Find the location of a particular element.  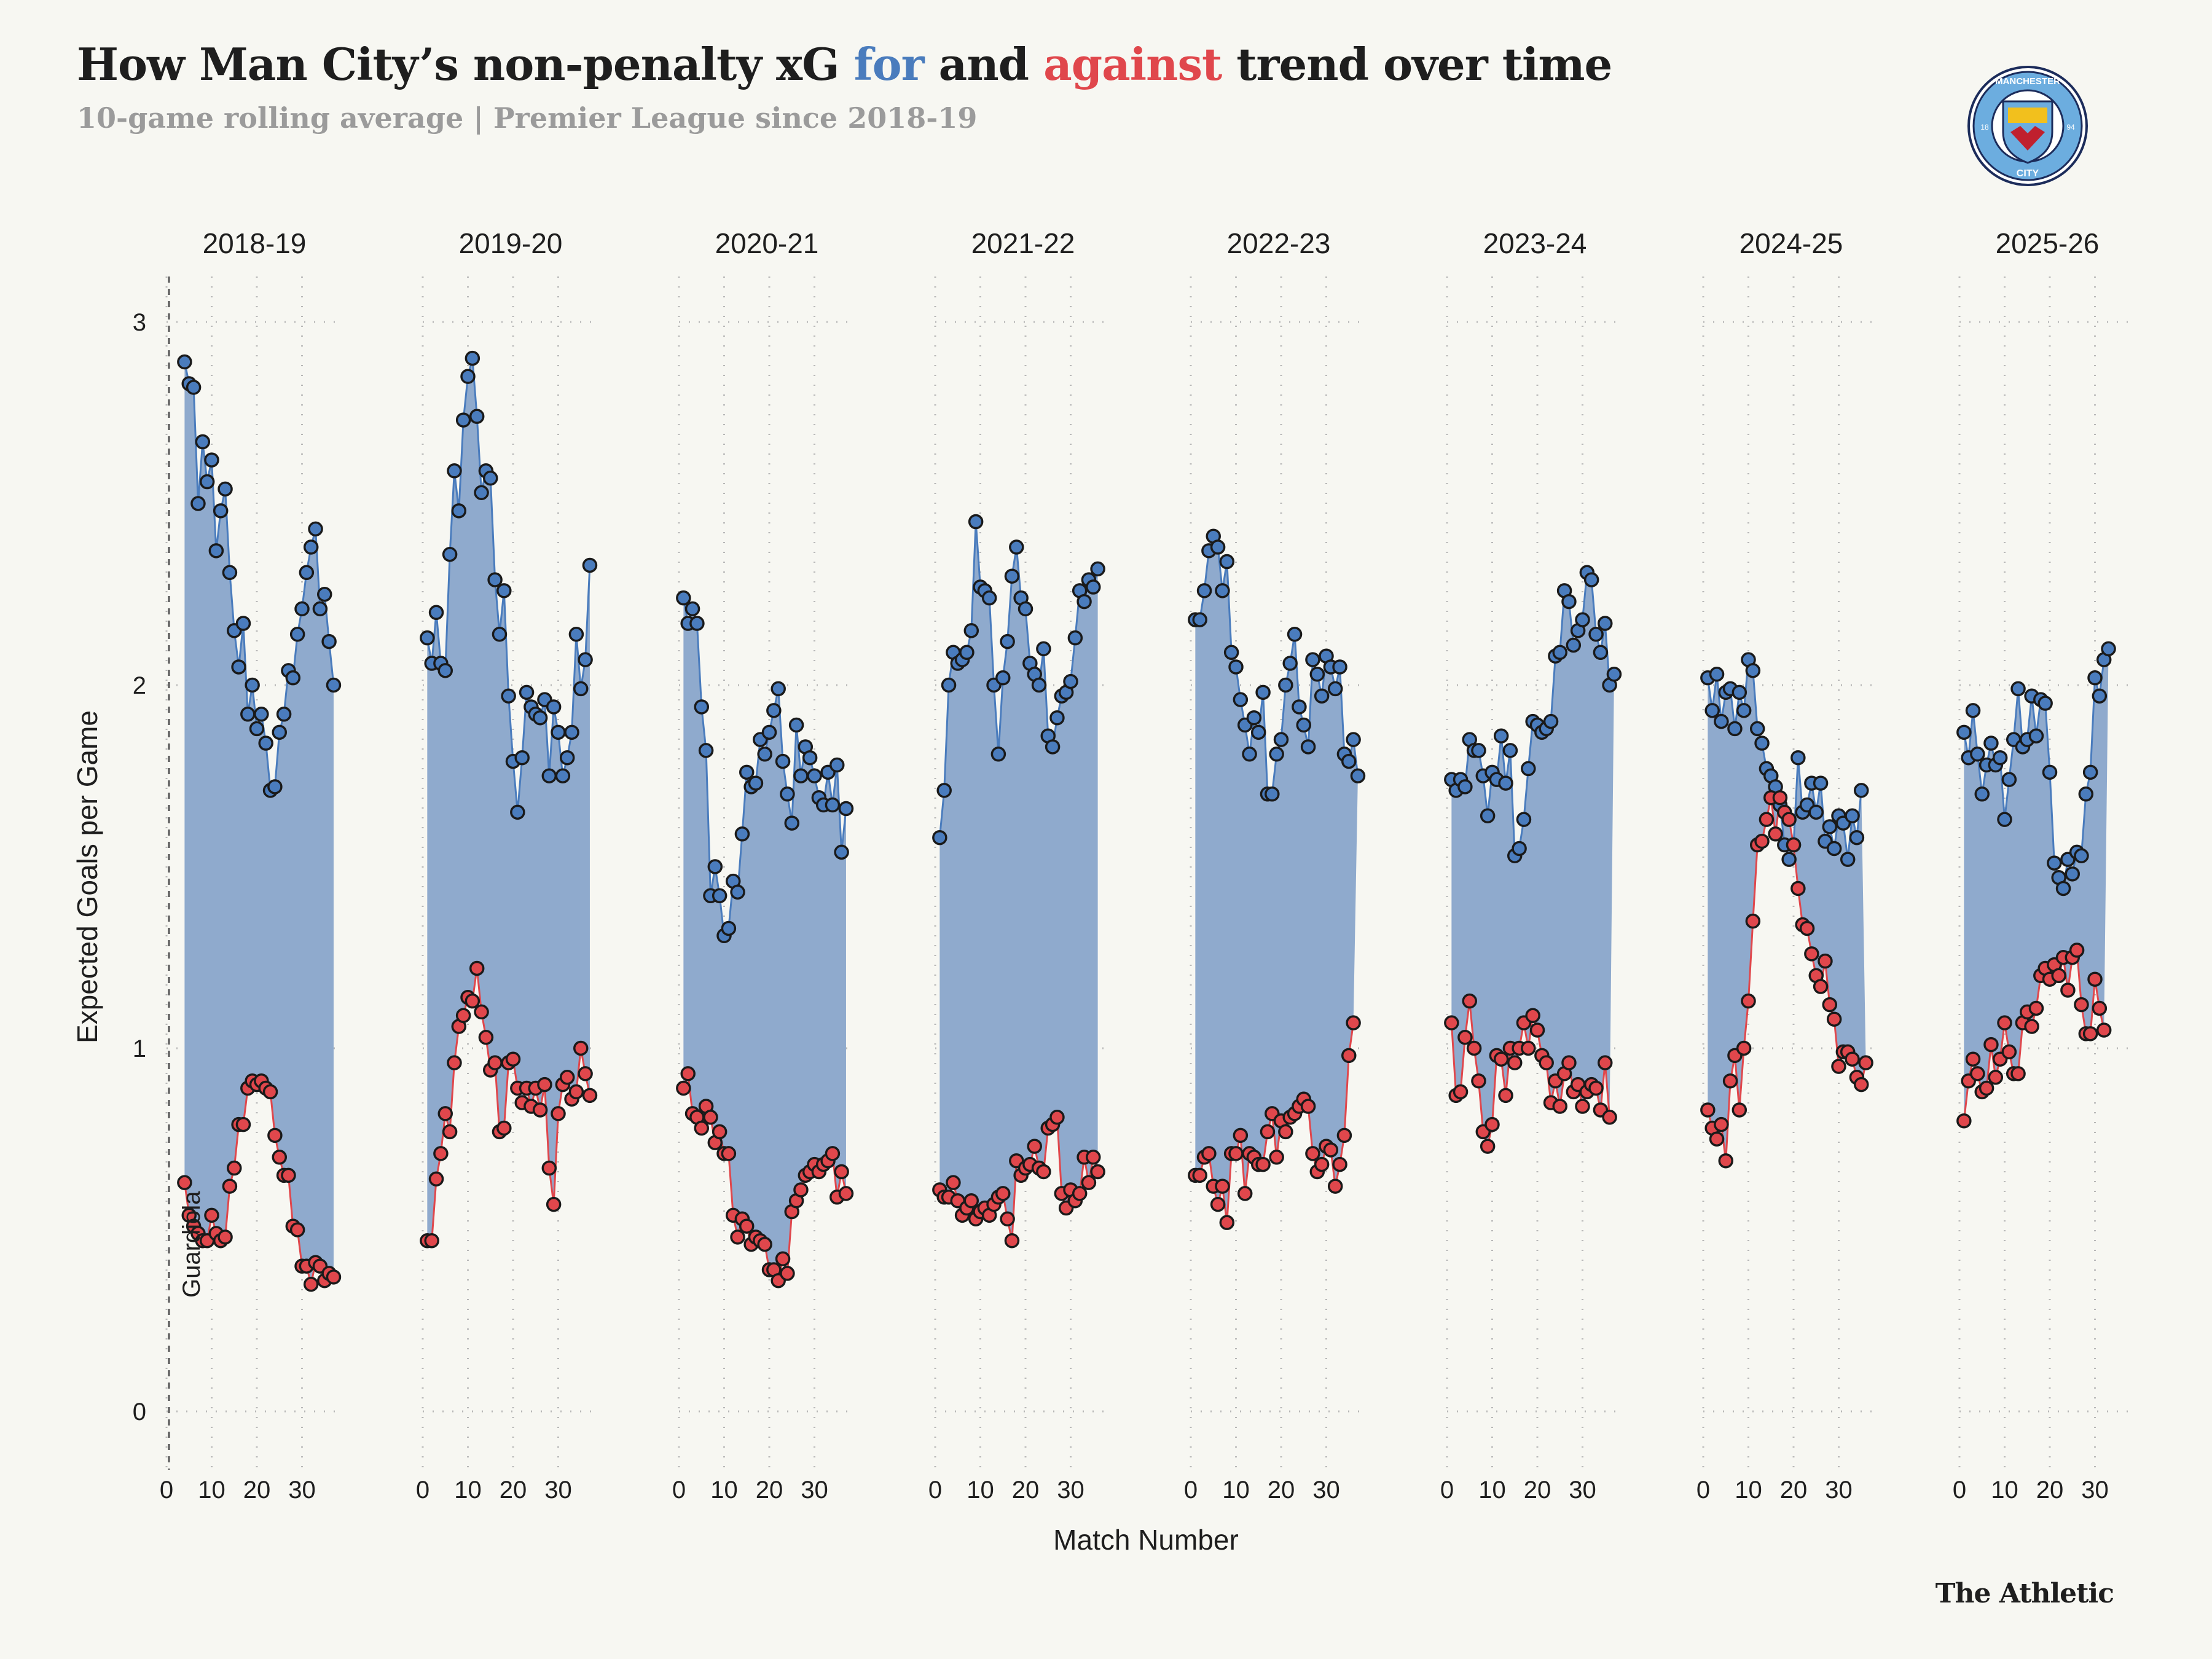

season-label: 2024-25 is located at coordinates (1791, 243).